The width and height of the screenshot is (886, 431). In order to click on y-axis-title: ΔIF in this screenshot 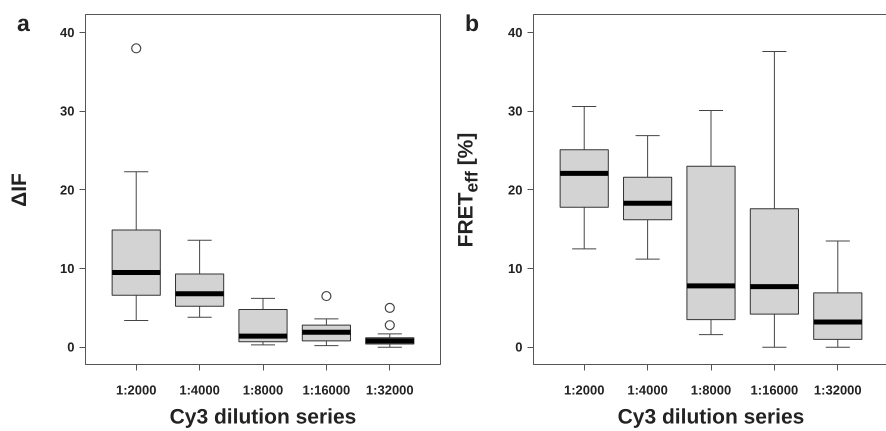, I will do `click(19, 190)`.